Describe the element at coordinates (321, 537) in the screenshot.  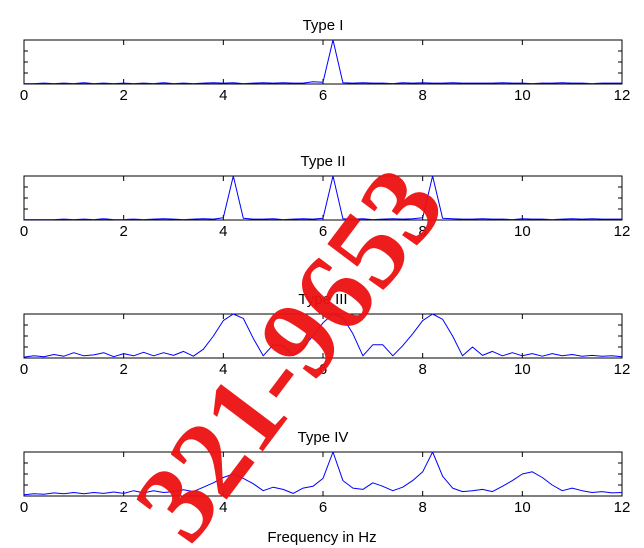
I see `x-axis-label: Frequency in Hz` at that location.